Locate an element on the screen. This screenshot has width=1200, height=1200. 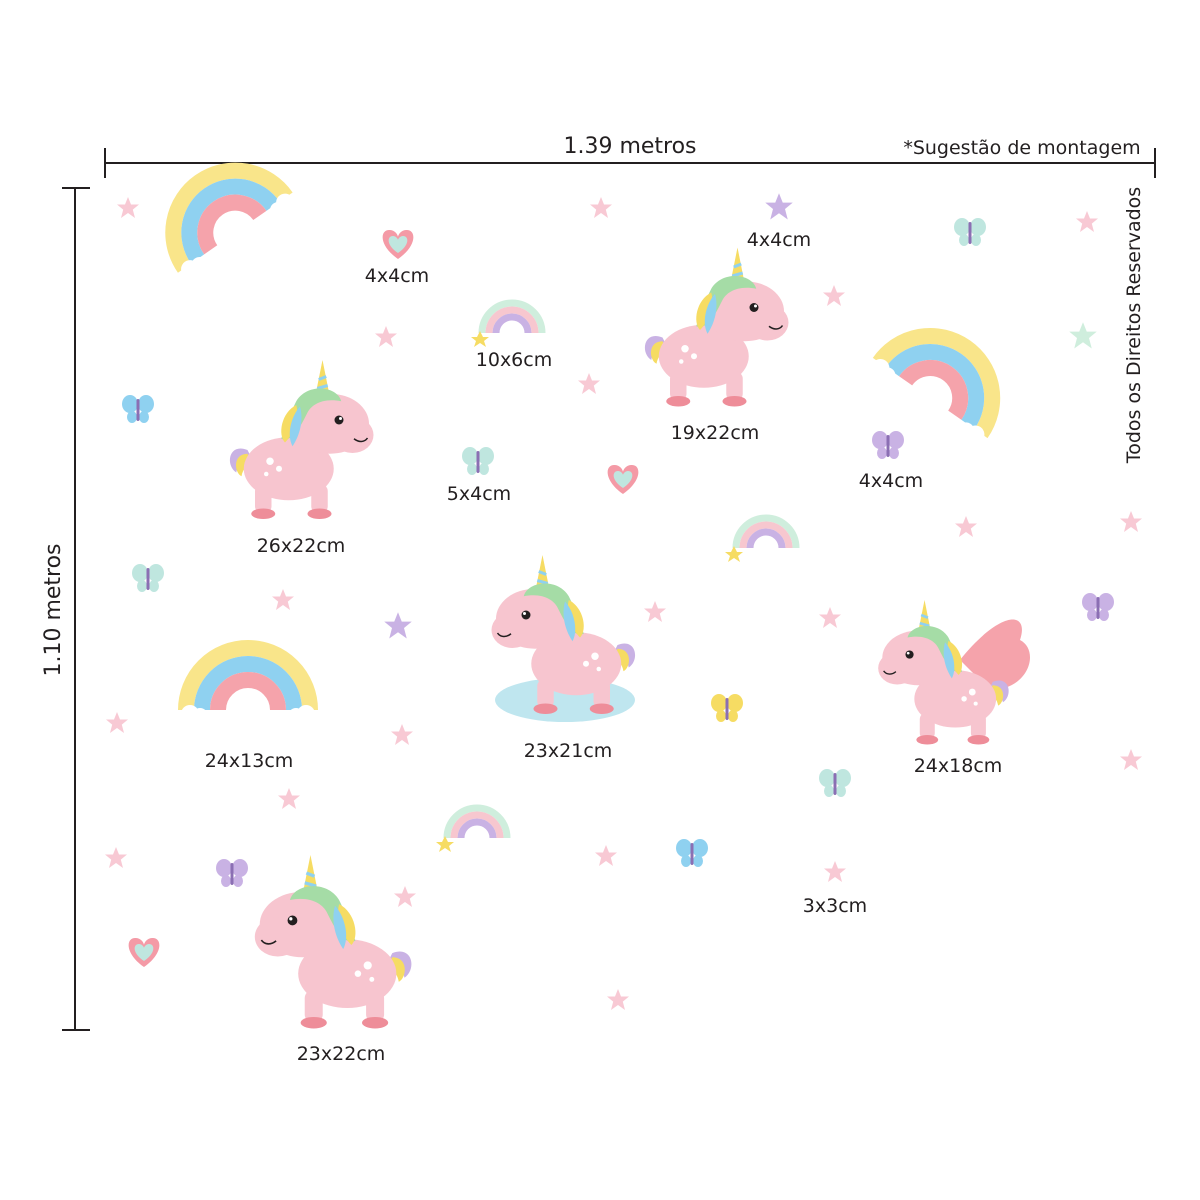
size-label: 24x18cm is located at coordinates (958, 766).